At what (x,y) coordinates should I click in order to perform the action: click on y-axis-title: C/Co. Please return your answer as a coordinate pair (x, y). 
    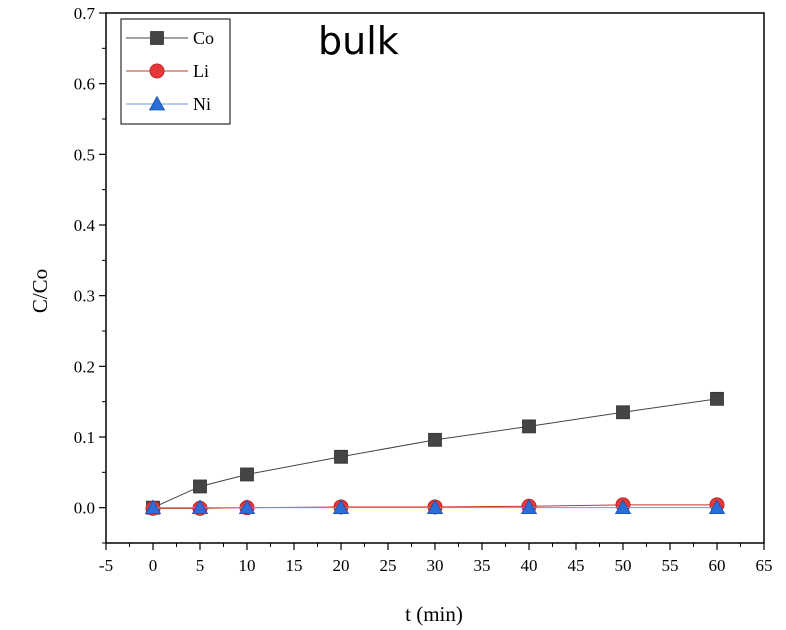
    Looking at the image, I should click on (40, 291).